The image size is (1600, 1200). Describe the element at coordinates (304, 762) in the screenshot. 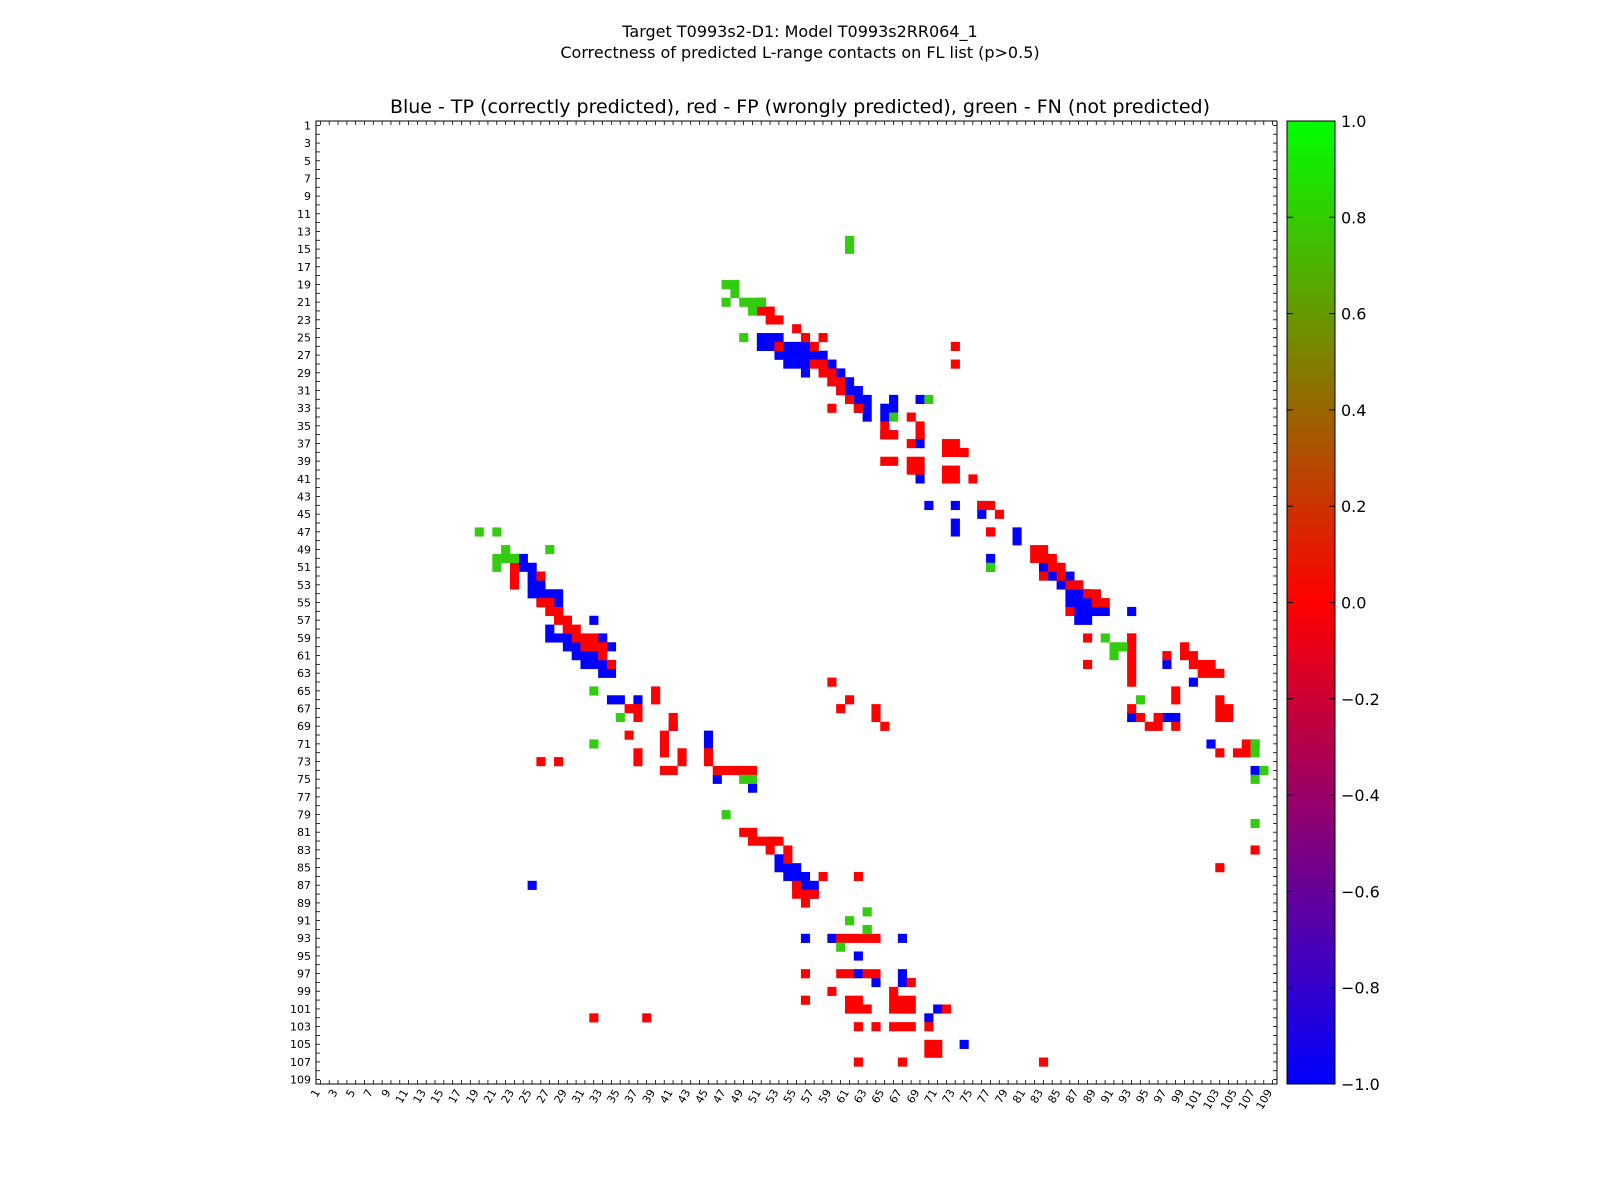

I see `y-tick-label: 73` at that location.